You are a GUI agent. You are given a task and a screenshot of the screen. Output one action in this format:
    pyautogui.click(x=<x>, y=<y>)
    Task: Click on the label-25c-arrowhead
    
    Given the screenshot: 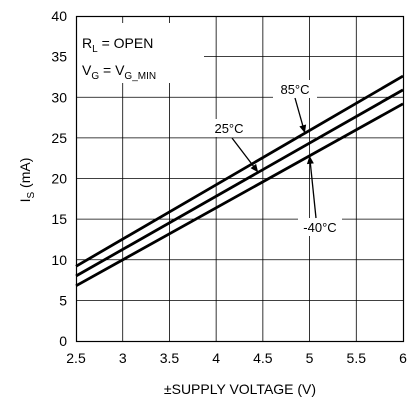 What is the action you would take?
    pyautogui.click(x=254, y=168)
    